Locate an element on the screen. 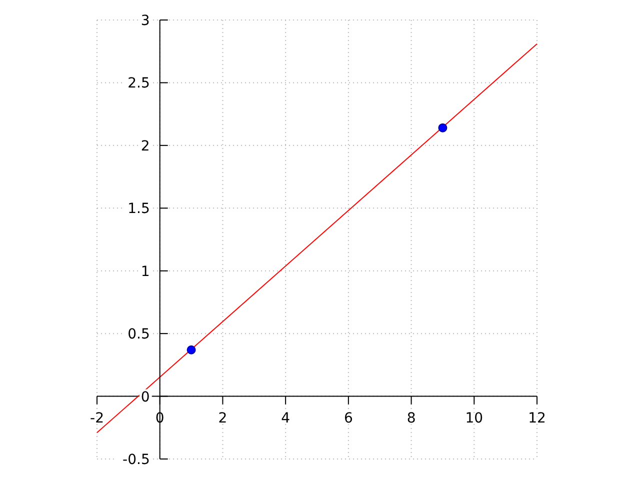 The image size is (640, 480). x-tick-label: 2 is located at coordinates (223, 418).